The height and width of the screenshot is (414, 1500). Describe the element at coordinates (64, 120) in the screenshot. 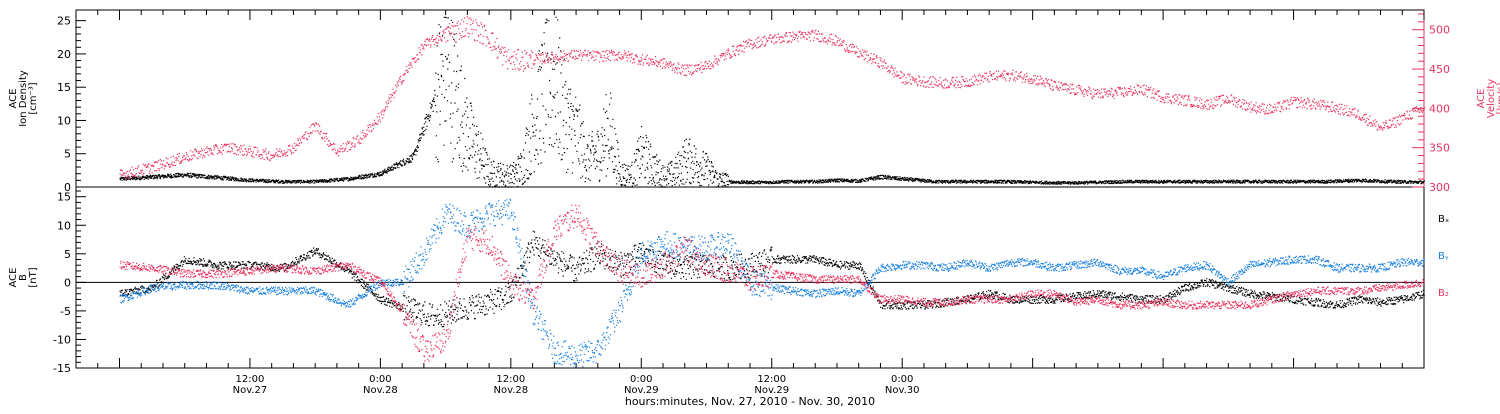

I see `top-left-tick-label: 10` at that location.